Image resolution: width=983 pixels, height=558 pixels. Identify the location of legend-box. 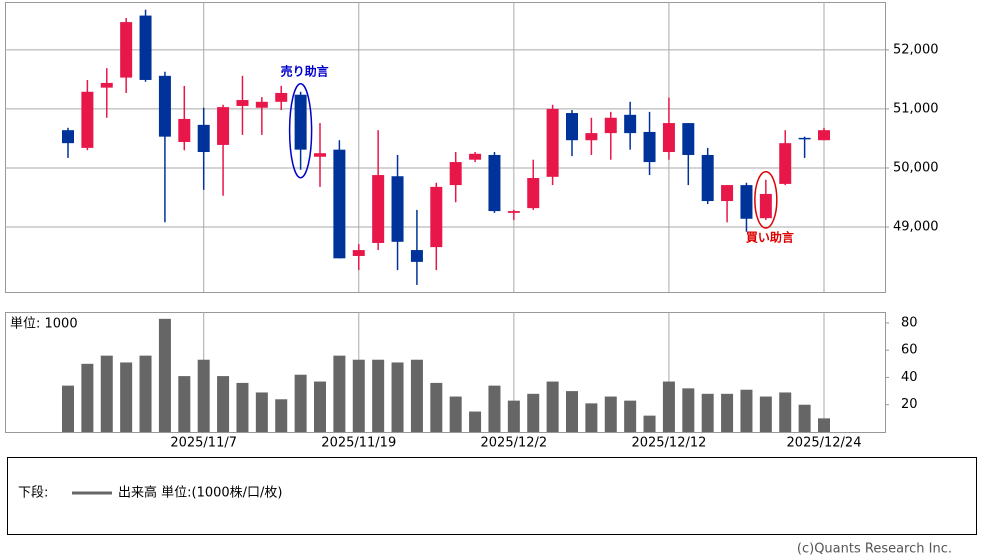
(492, 496).